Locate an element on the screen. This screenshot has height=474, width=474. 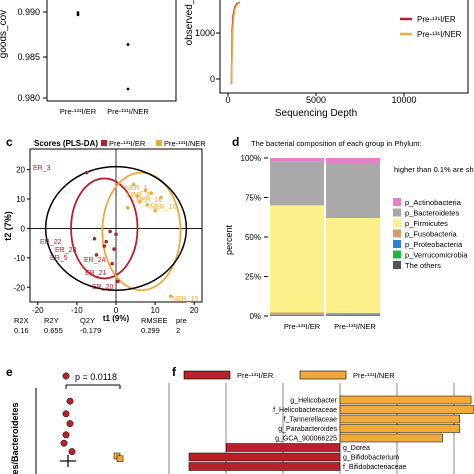
panel-a-ytick: 0.985 is located at coordinates (28, 57).